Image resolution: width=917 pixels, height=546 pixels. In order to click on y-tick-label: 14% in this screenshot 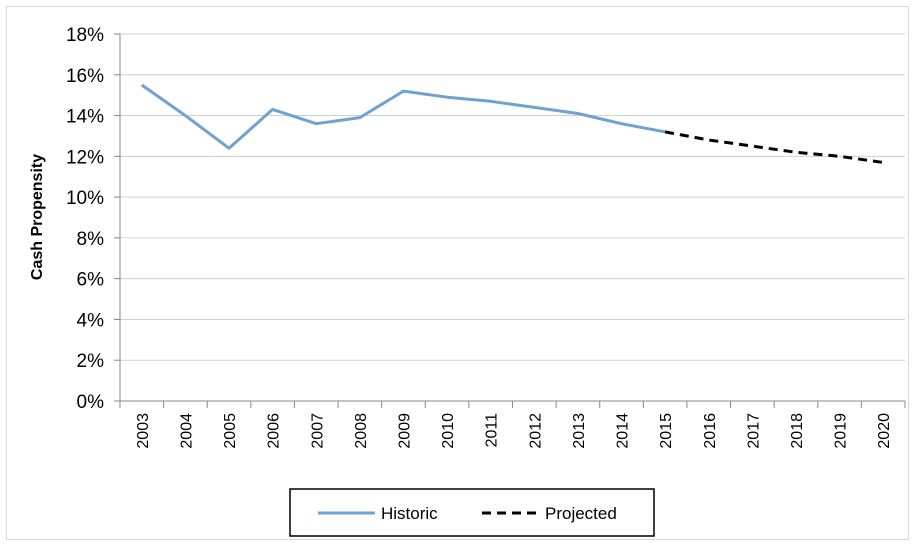, I will do `click(85, 117)`.